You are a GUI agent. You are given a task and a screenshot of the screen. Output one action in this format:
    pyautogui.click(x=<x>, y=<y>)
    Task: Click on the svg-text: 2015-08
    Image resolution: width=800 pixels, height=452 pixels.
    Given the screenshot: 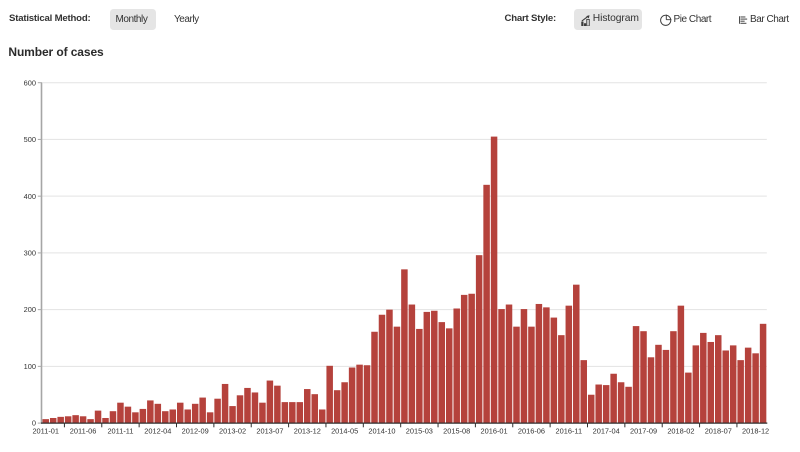 What is the action you would take?
    pyautogui.click(x=456, y=431)
    